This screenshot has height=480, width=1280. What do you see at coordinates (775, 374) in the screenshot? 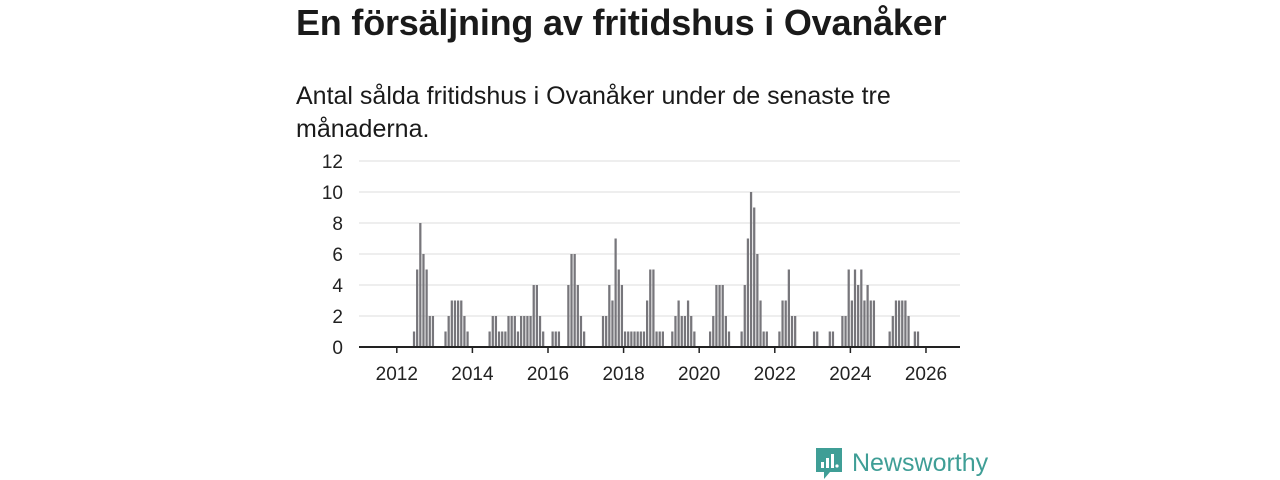
I see `x-tick-label: 2022` at bounding box center [775, 374].